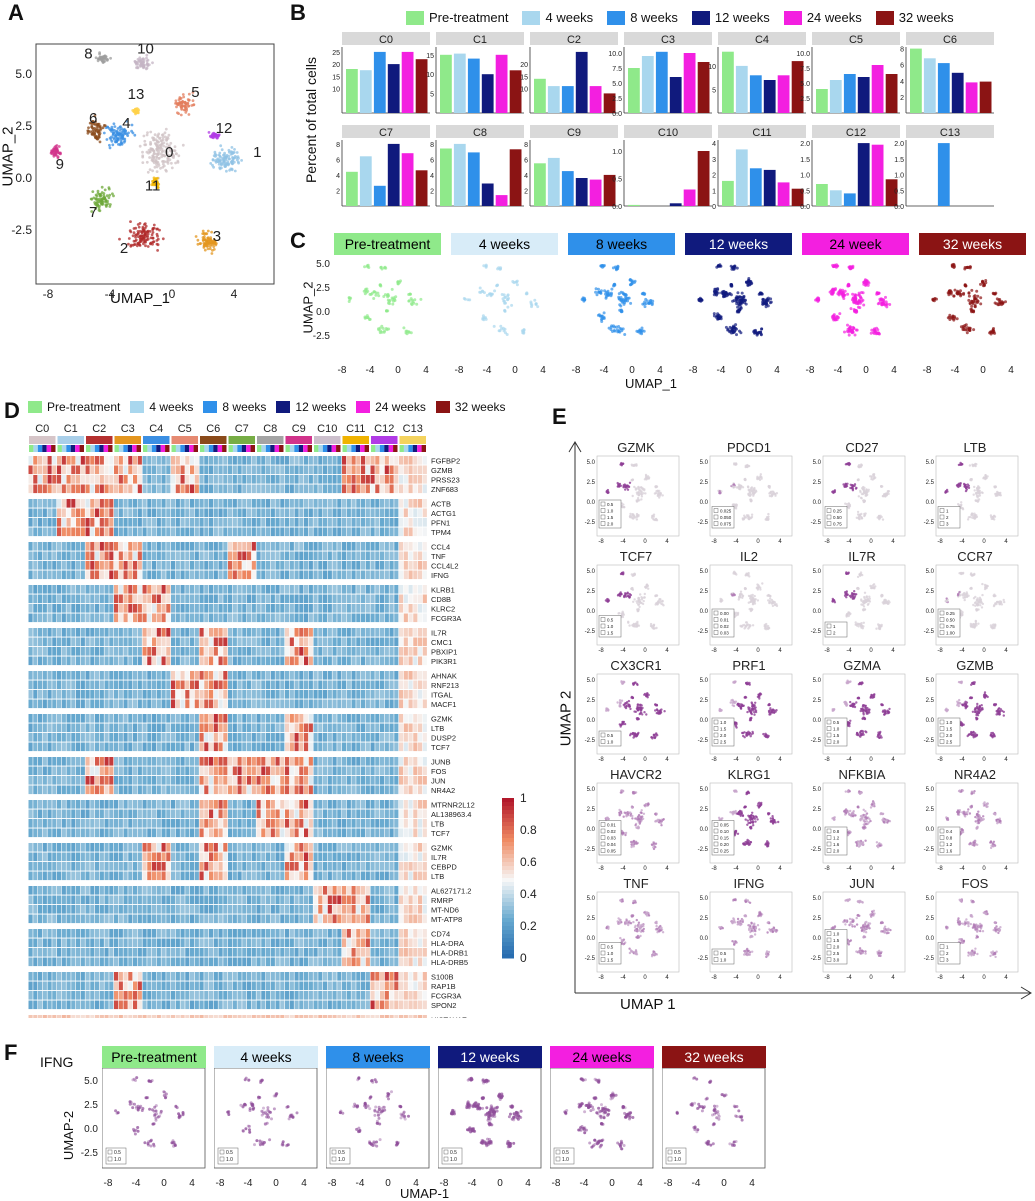  What do you see at coordinates (836, 629) in the screenshot?
I see `feature-legend: 12` at bounding box center [836, 629].